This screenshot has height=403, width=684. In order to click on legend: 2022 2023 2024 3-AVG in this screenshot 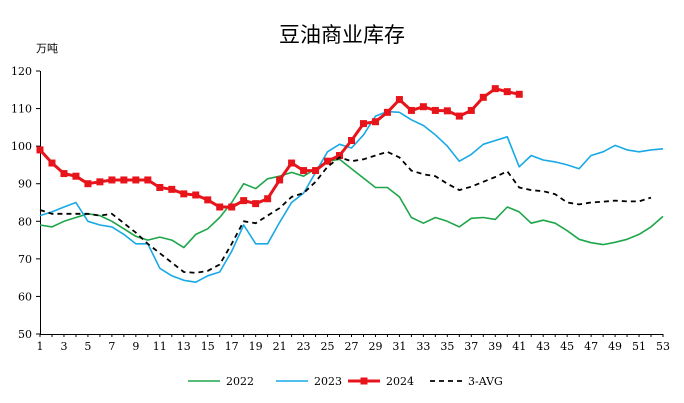, I will do `click(345, 381)`.